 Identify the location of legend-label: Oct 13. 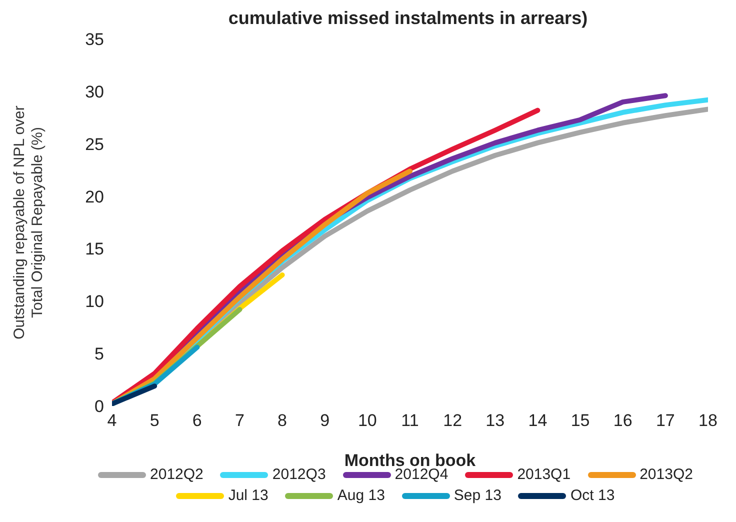
(592, 495).